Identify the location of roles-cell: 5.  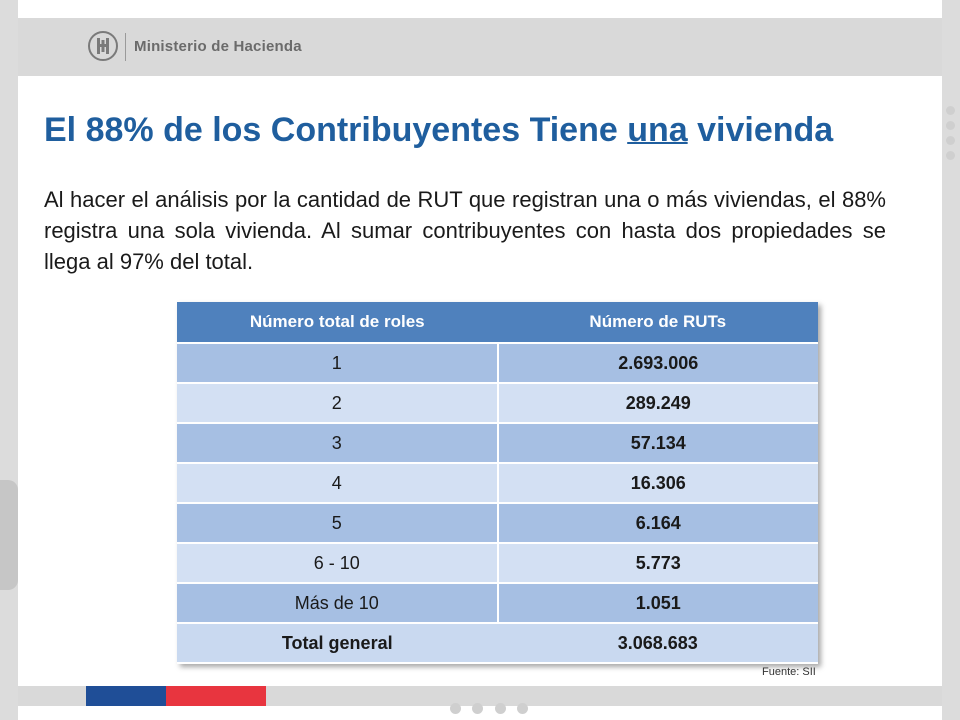
(338, 523).